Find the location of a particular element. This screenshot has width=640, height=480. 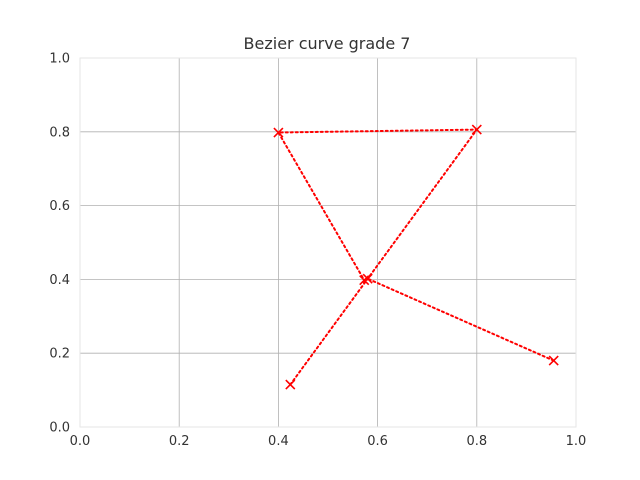

x-tick-label: 0.4 is located at coordinates (278, 441).